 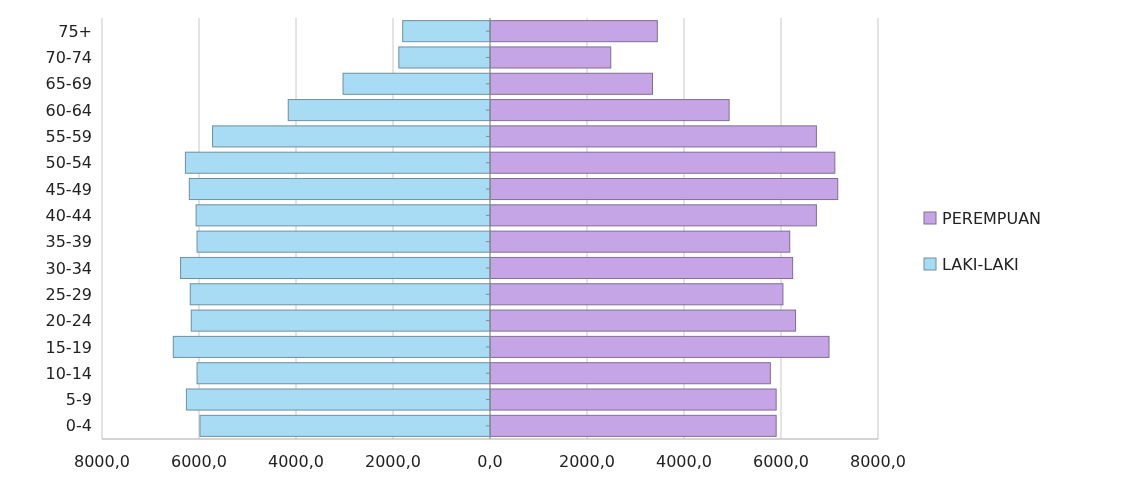 What do you see at coordinates (68, 294) in the screenshot?
I see `y-tick-label: 25-29` at bounding box center [68, 294].